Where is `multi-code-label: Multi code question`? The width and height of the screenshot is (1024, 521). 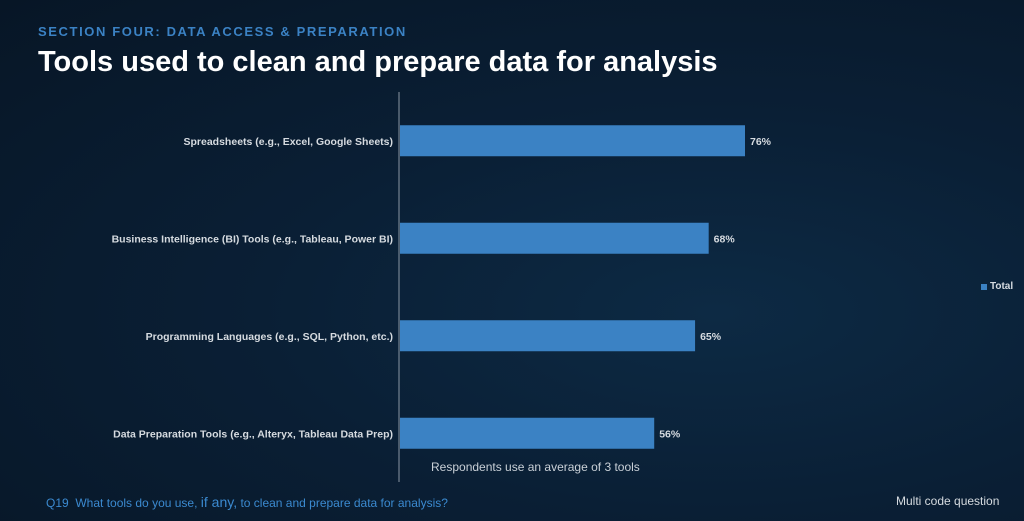 multi-code-label: Multi code question is located at coordinates (948, 501).